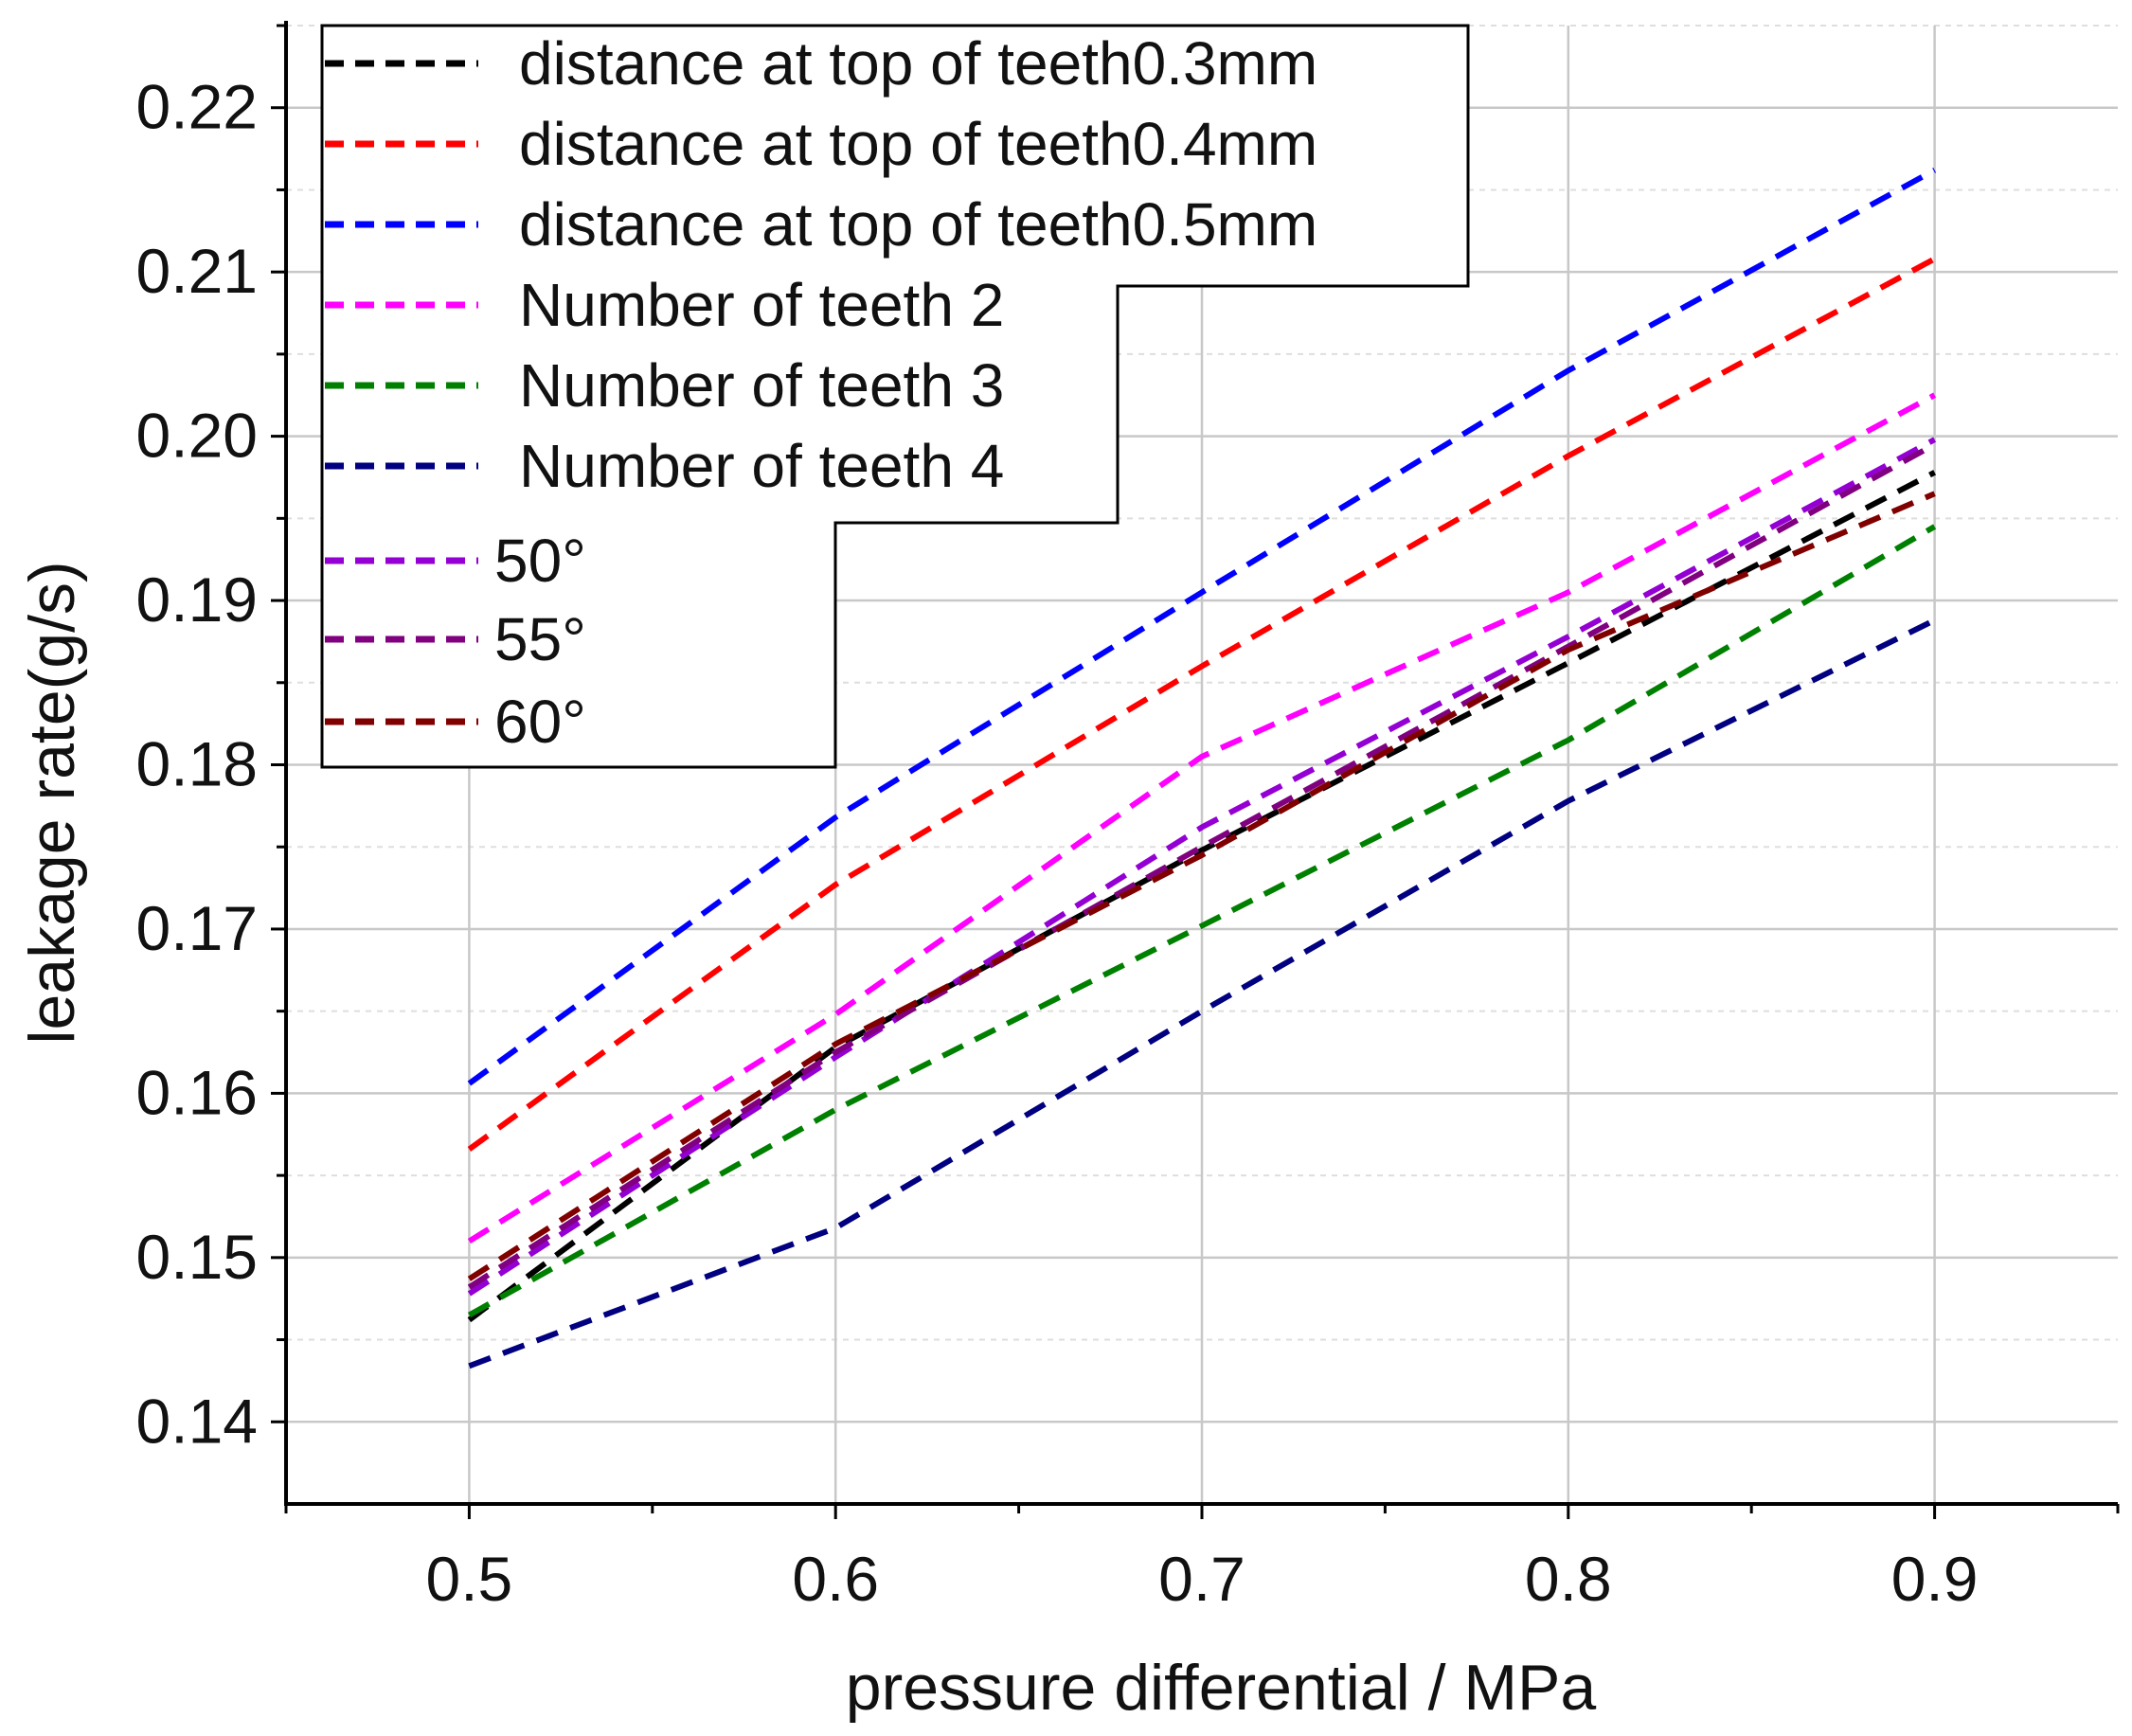 The image size is (2132, 1736). I want to click on legend-label-5: Number of teeth 4, so click(761, 466).